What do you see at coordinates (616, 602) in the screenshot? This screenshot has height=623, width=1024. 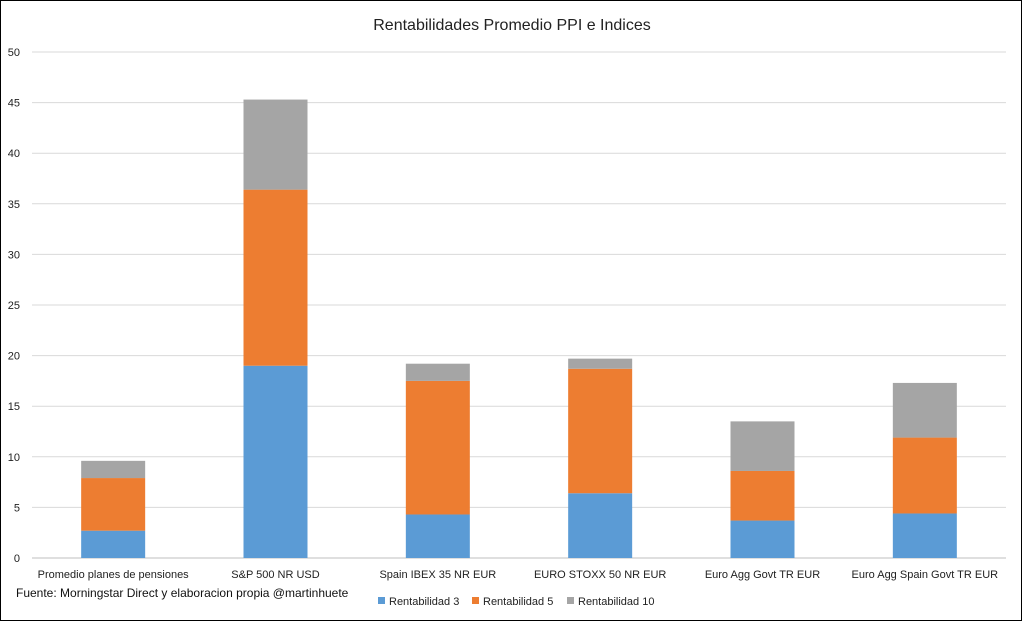 I see `legend-label: Rentabilidad 10` at bounding box center [616, 602].